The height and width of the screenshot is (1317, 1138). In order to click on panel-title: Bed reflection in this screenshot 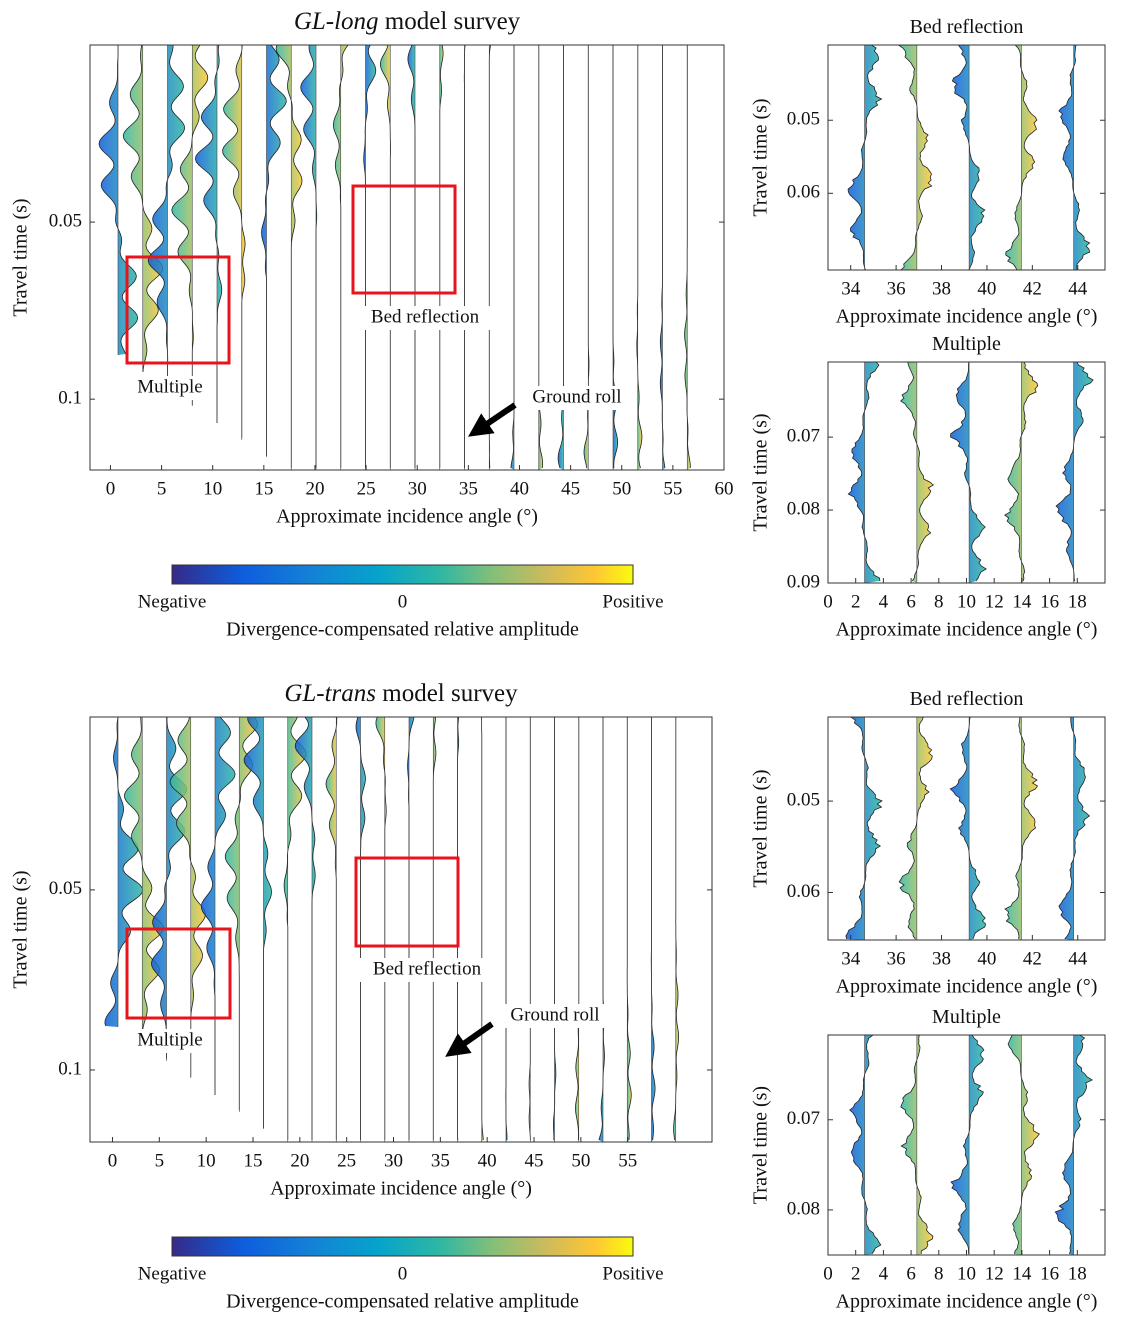, I will do `click(967, 27)`.